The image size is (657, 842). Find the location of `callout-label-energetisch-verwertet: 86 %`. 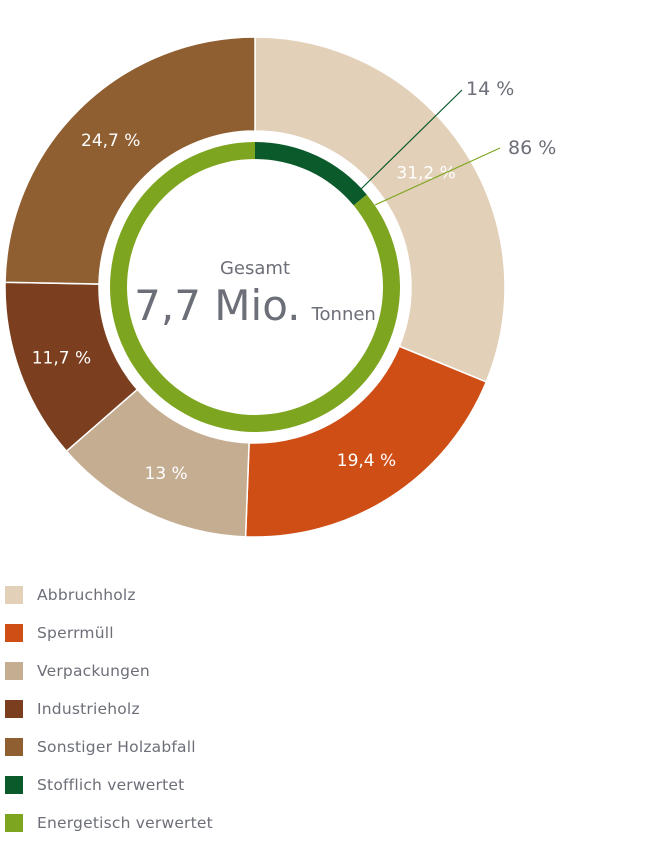

callout-label-energetisch-verwertet: 86 % is located at coordinates (532, 148).